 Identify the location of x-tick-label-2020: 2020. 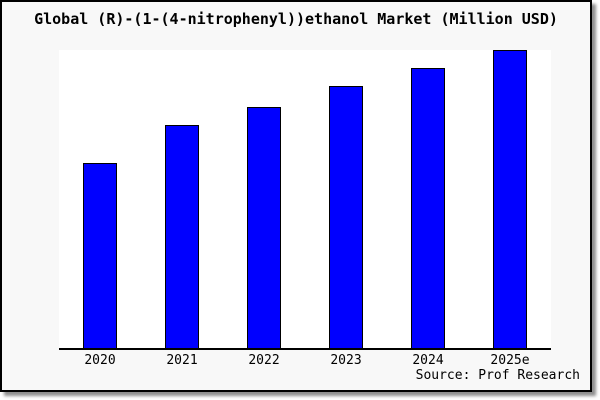
(100, 360).